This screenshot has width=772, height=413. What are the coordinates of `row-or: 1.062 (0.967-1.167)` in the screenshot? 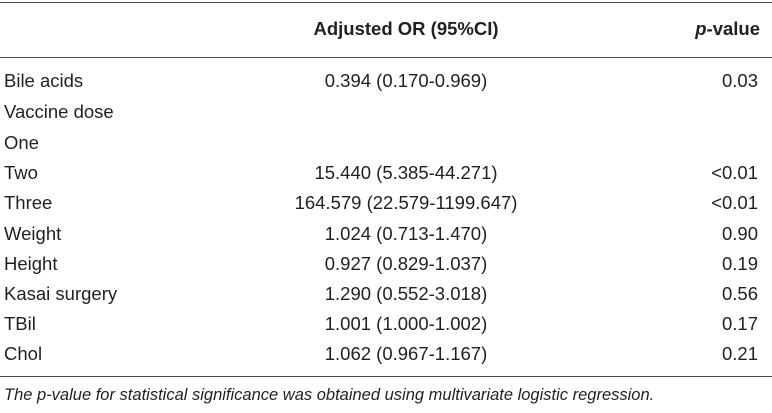 It's located at (406, 353).